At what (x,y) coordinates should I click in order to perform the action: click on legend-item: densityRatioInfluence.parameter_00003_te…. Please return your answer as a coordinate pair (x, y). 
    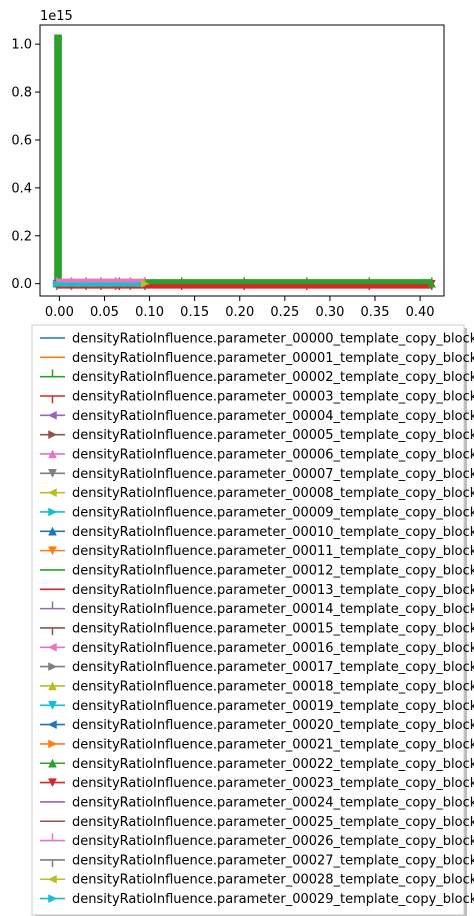
    Looking at the image, I should click on (257, 396).